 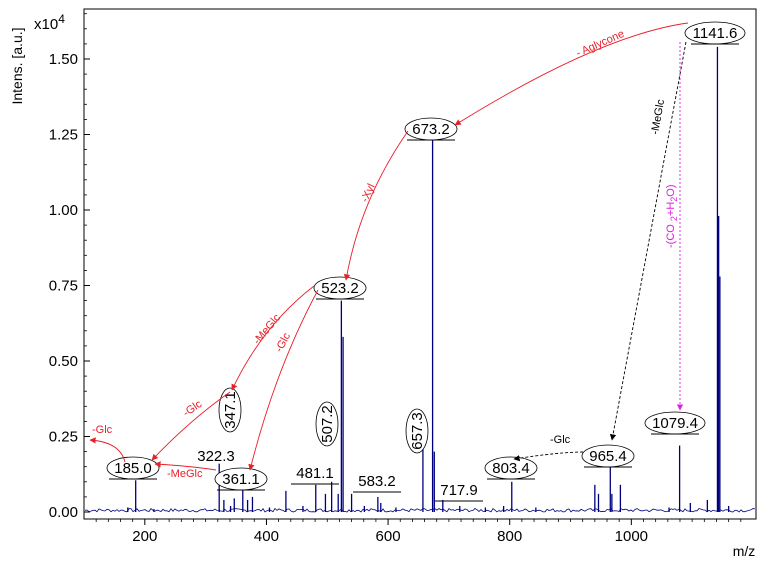 What do you see at coordinates (376, 205) in the screenshot?
I see `arrow-xyl` at bounding box center [376, 205].